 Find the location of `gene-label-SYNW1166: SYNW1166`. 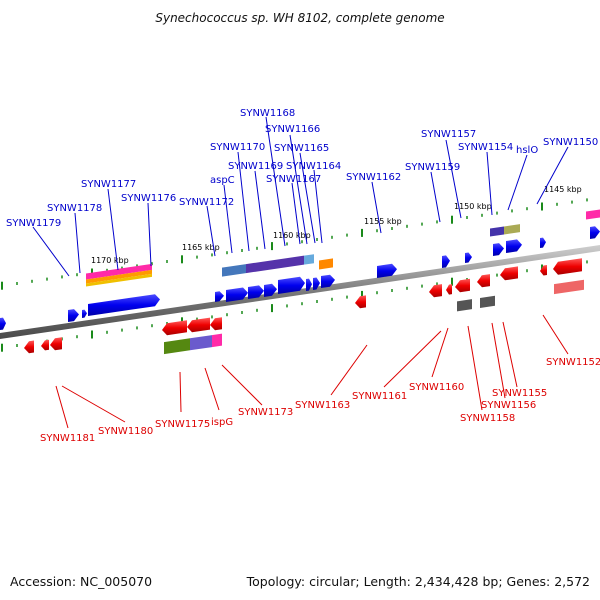

gene-label-SYNW1166: SYNW1166 is located at coordinates (292, 129).